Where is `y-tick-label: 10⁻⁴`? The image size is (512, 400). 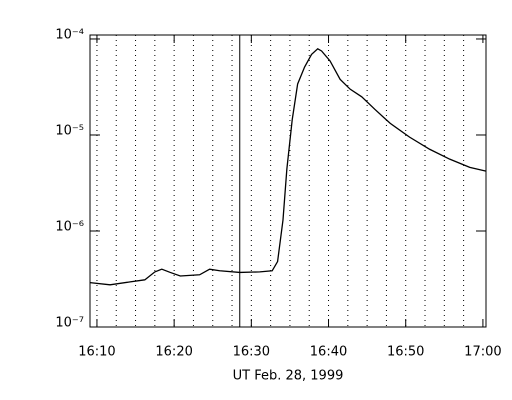 y-tick-label: 10⁻⁴ is located at coordinates (69, 34).